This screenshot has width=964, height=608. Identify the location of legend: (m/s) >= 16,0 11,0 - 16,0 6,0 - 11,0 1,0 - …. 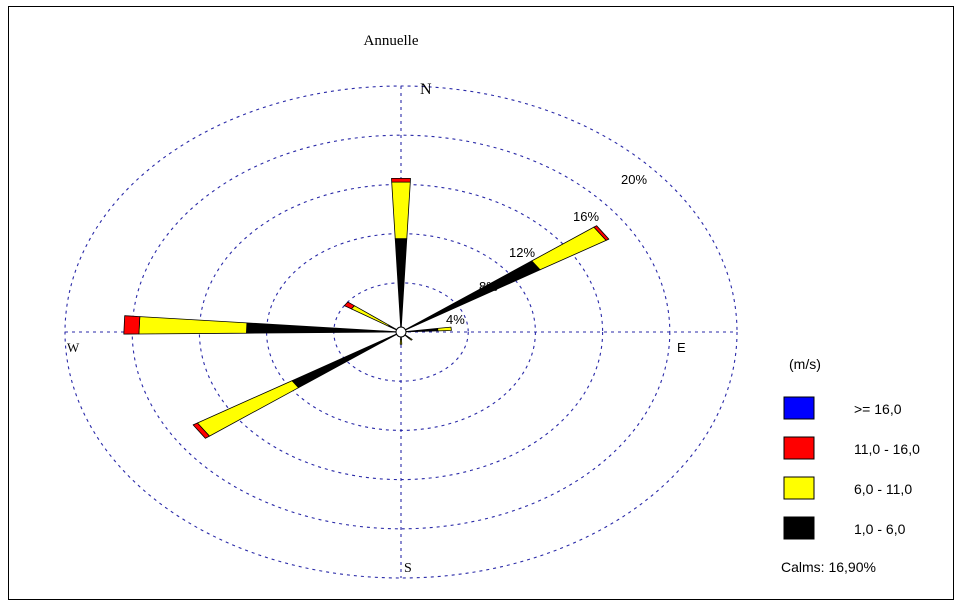
(850, 465).